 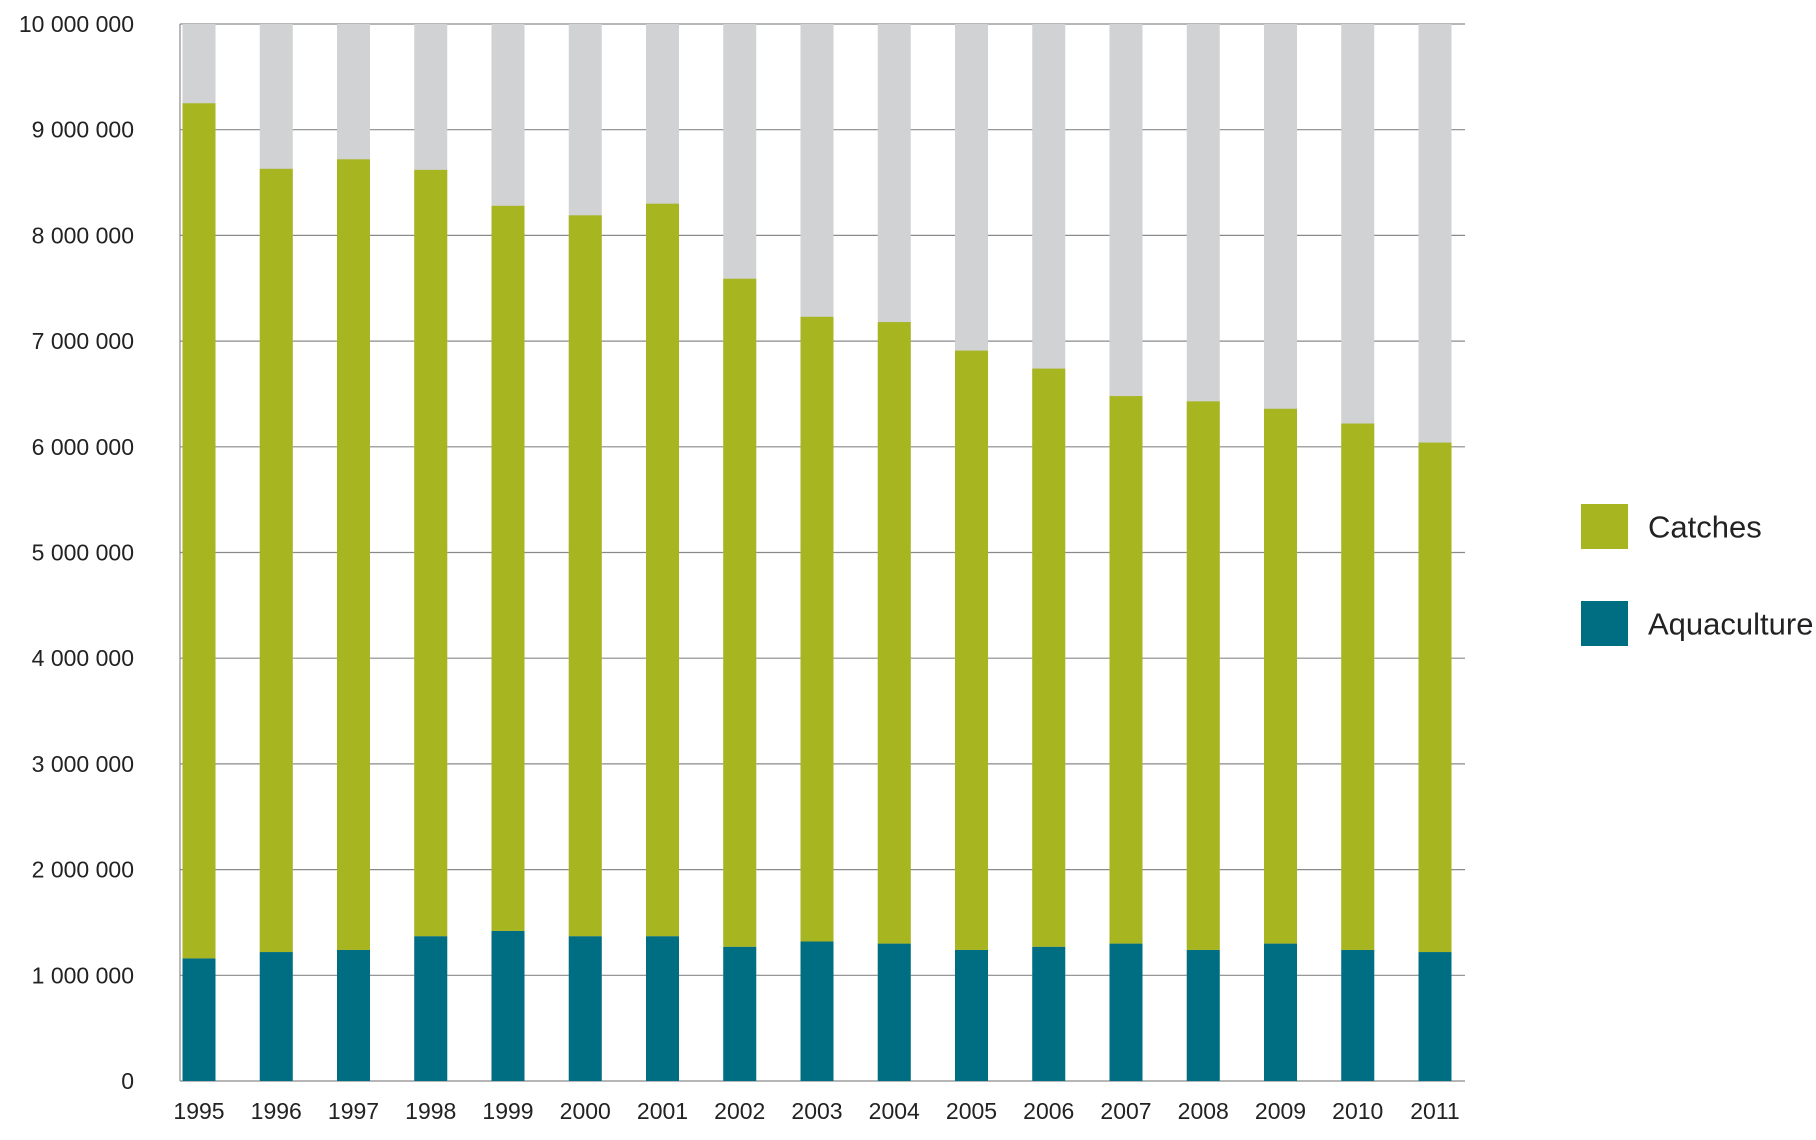 What do you see at coordinates (1126, 670) in the screenshot?
I see `bar-catches-2007` at bounding box center [1126, 670].